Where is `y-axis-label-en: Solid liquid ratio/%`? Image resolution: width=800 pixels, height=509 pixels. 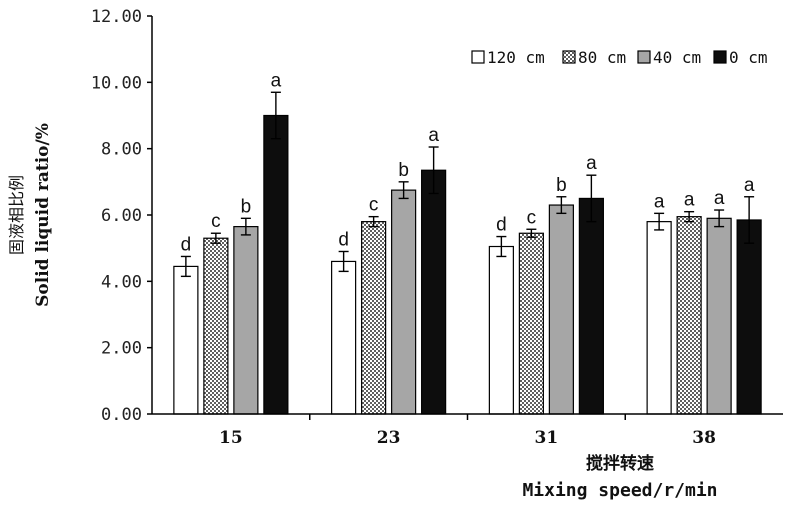 y-axis-label-en: Solid liquid ratio/% is located at coordinates (43, 215).